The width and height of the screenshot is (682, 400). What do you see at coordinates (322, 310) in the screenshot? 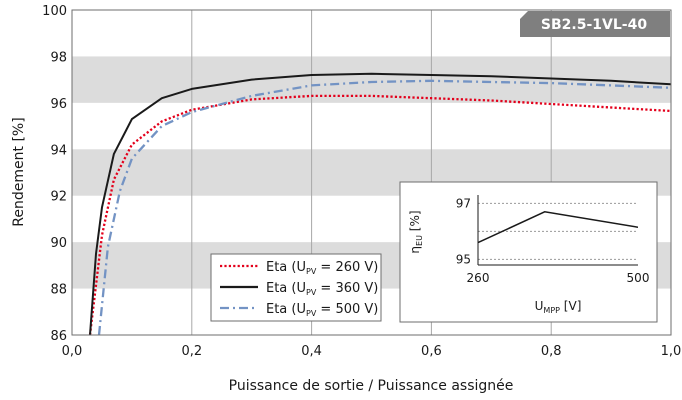
I see `legend-label-2: Eta (UPV = 500 V)` at bounding box center [322, 310].